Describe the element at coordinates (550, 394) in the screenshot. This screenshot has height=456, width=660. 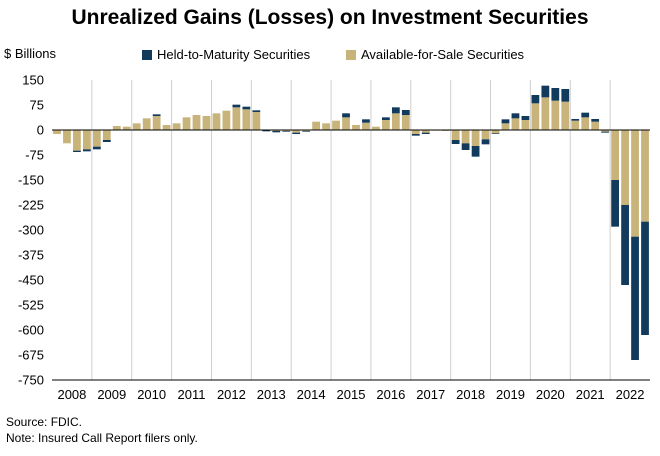
I see `x-tick-label: 2020` at that location.